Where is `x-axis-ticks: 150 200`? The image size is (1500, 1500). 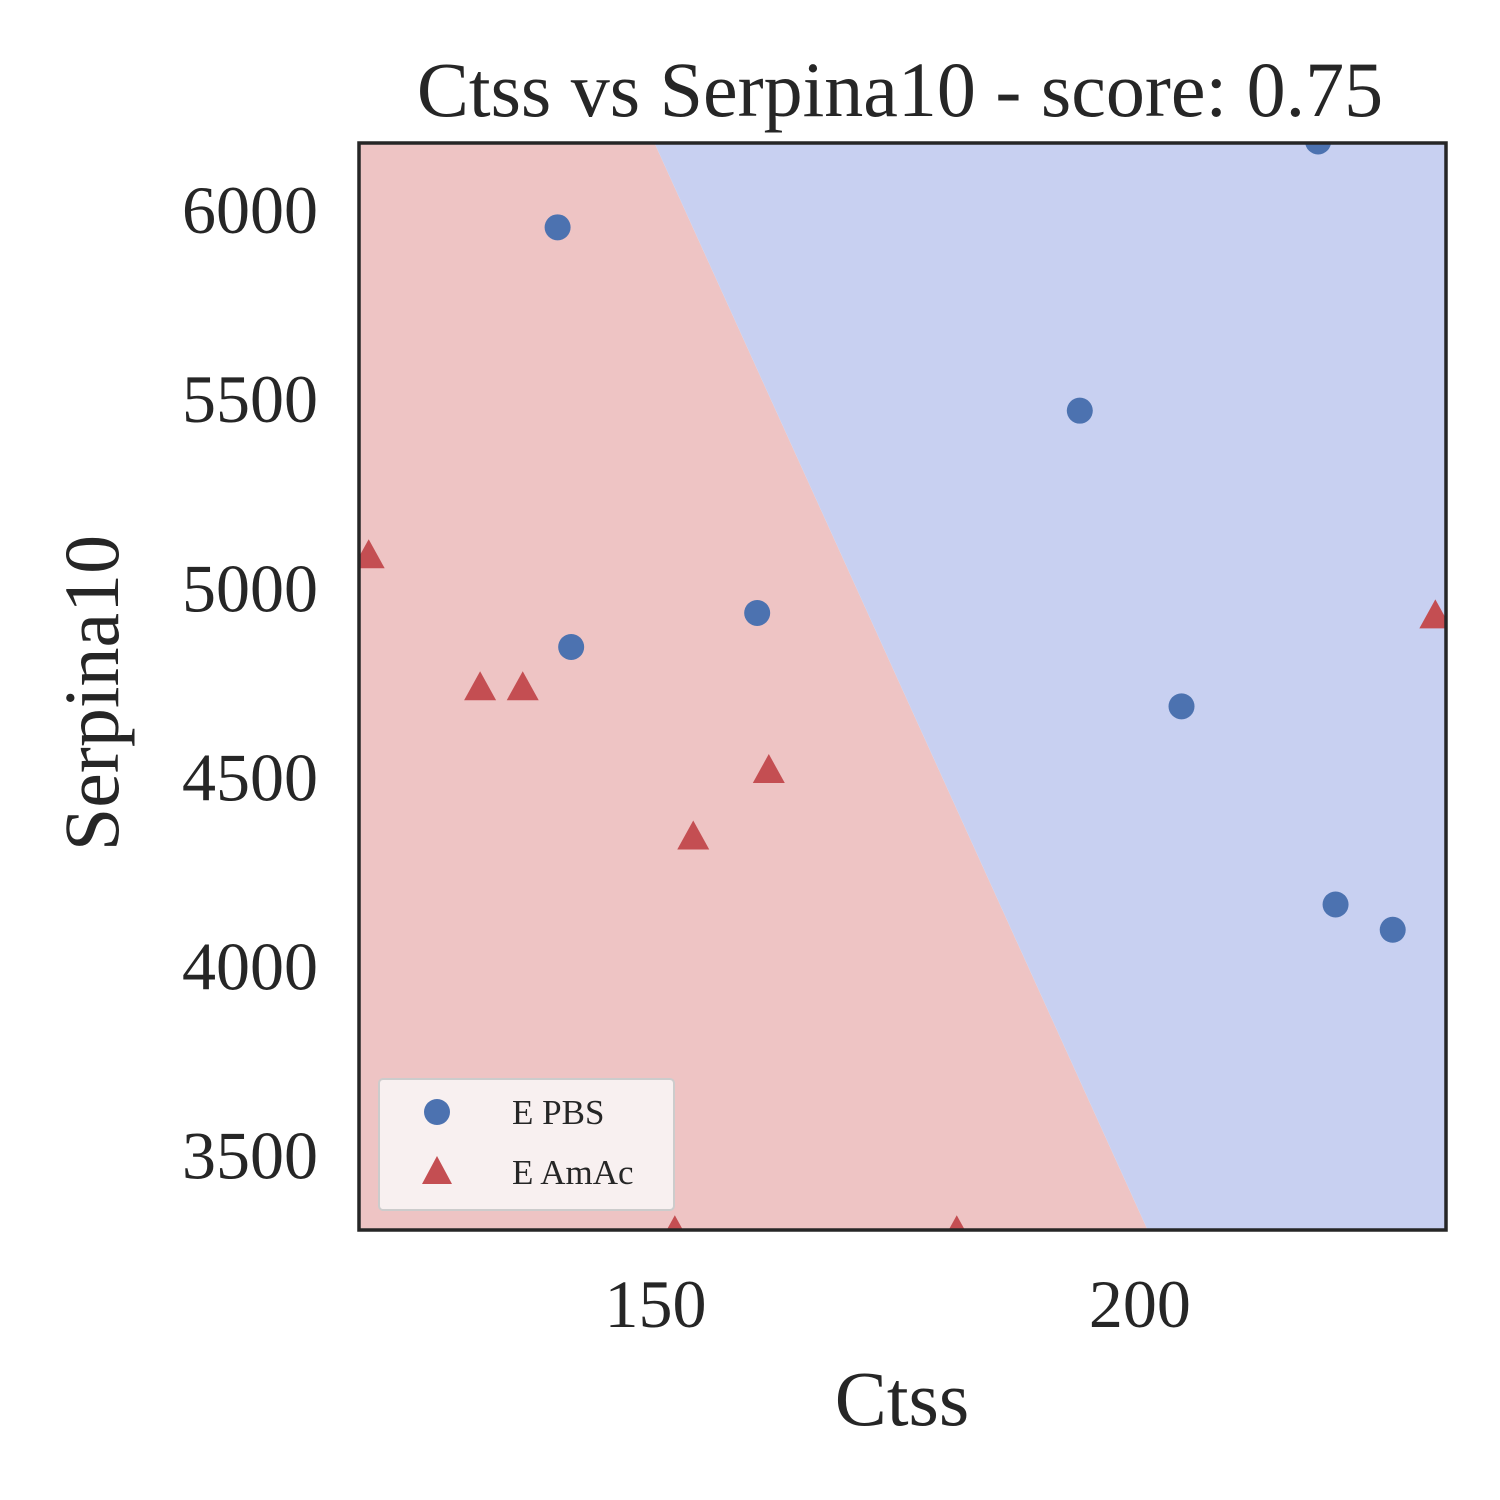
x-axis-ticks: 150 200 is located at coordinates (897, 1304).